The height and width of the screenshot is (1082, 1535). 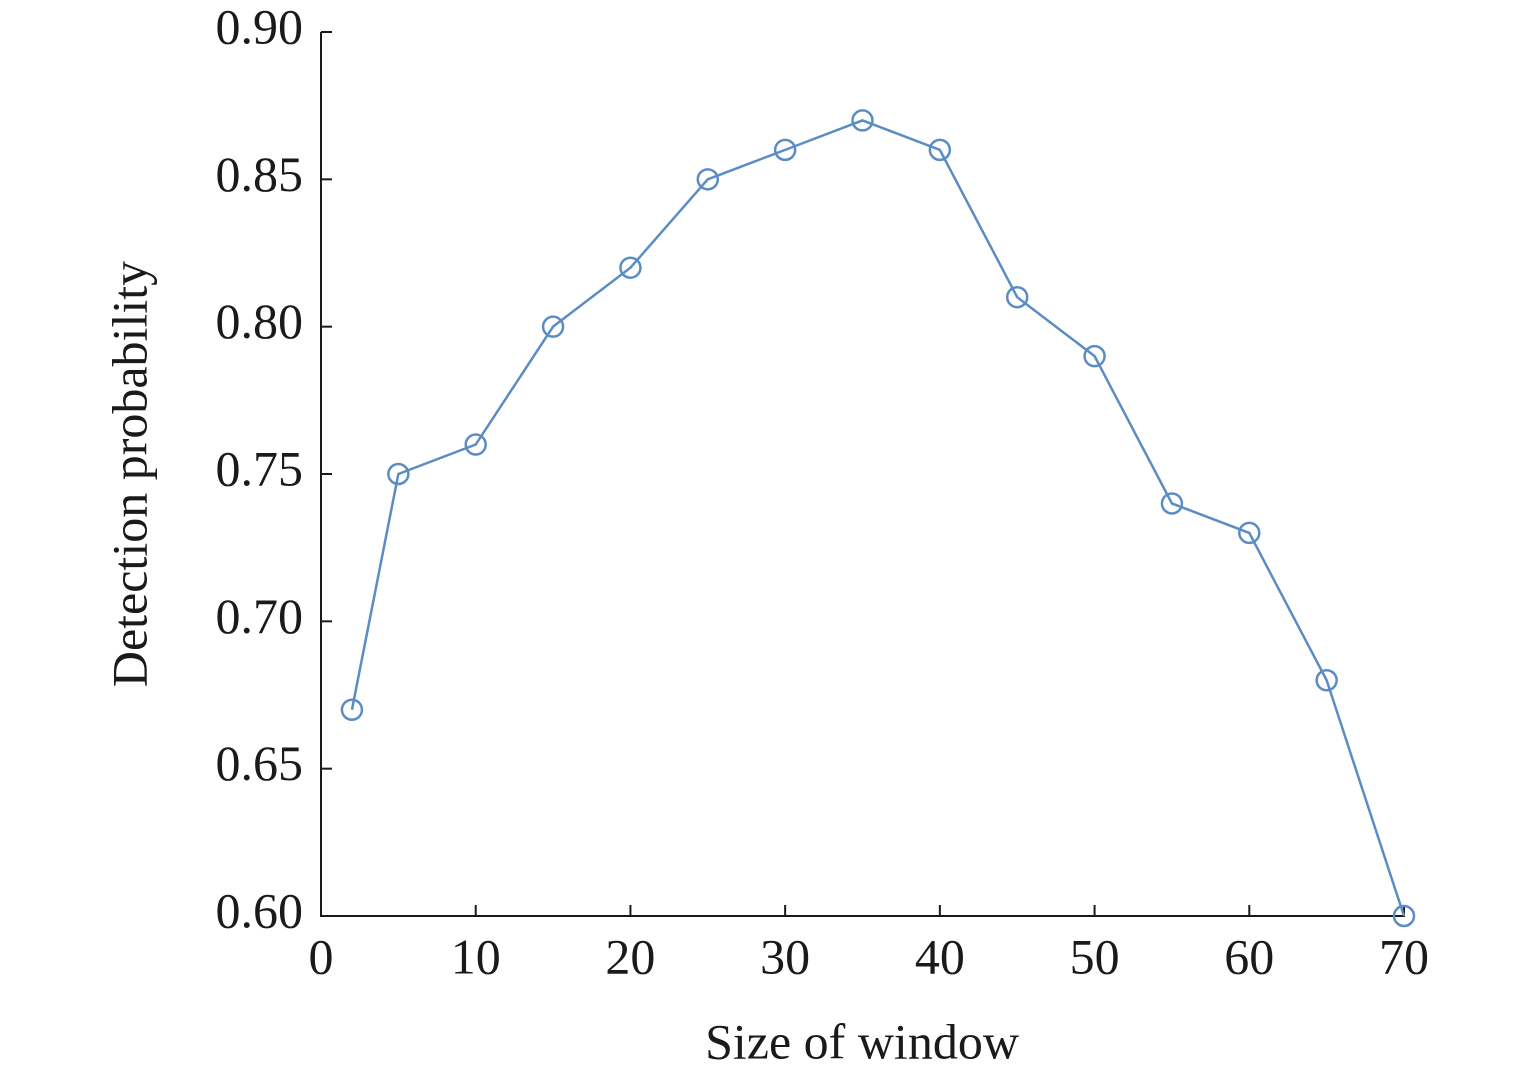 What do you see at coordinates (785, 956) in the screenshot?
I see `x-tick-label: 30` at bounding box center [785, 956].